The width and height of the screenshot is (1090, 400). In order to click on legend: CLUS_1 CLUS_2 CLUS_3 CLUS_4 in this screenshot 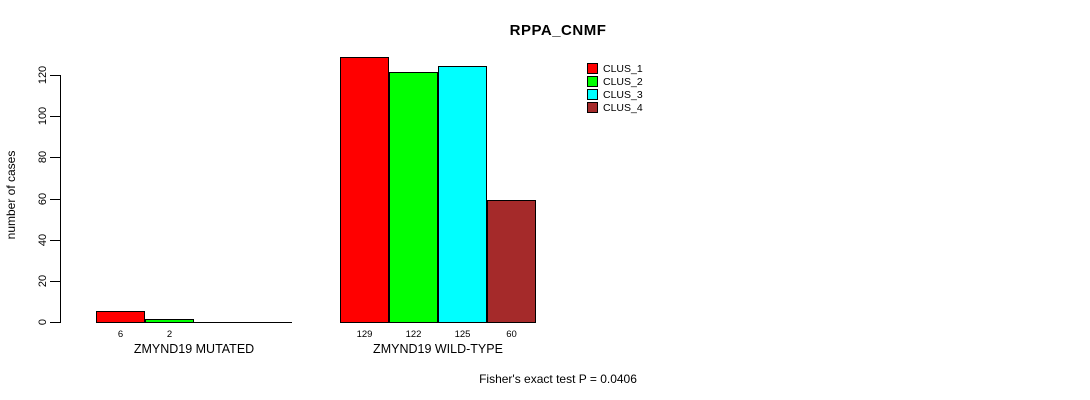, I will do `click(615, 88)`.